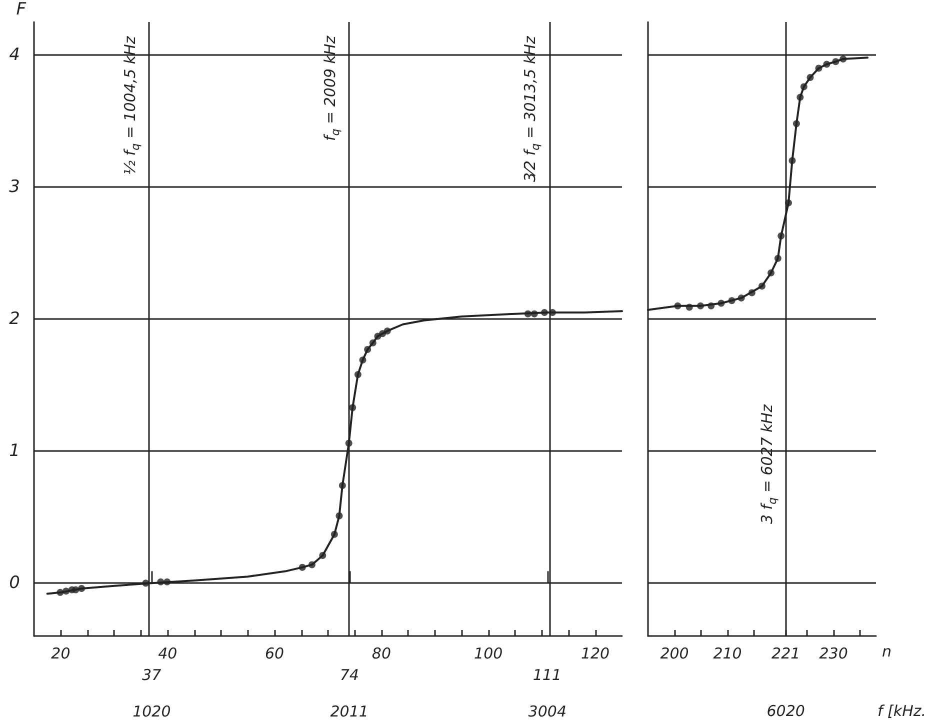 The width and height of the screenshot is (930, 728). I want to click on y-tick-label: 2, so click(14, 319).